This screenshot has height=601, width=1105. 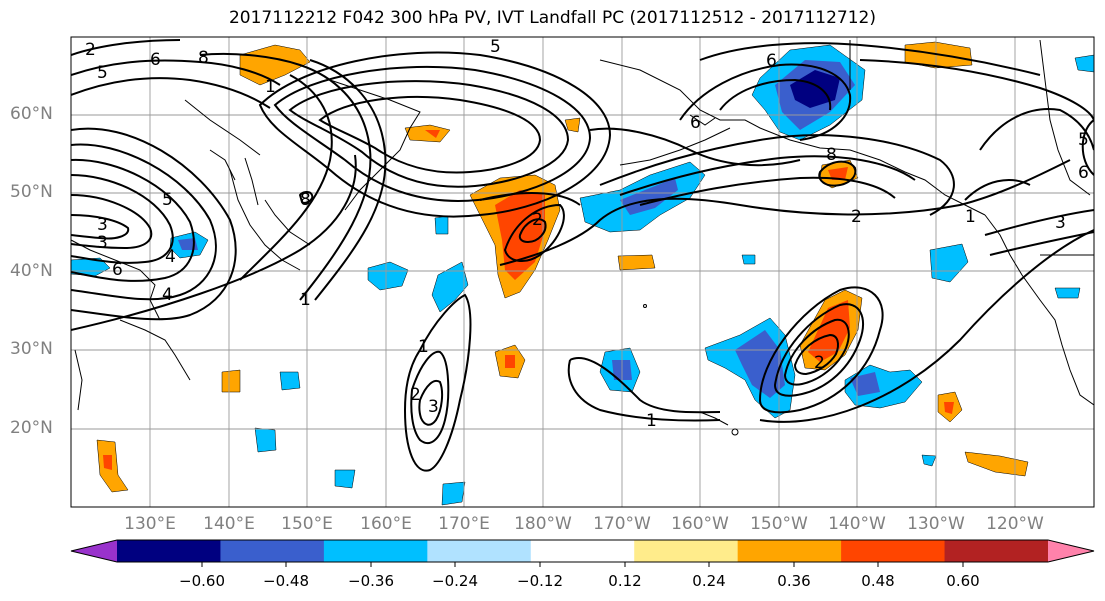 What do you see at coordinates (286, 581) in the screenshot?
I see `colorbar-tick-label: −0.48` at bounding box center [286, 581].